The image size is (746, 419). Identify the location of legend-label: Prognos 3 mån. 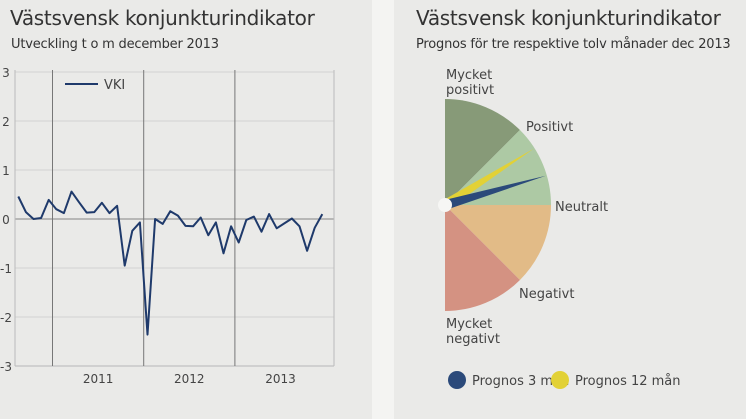
(520, 381).